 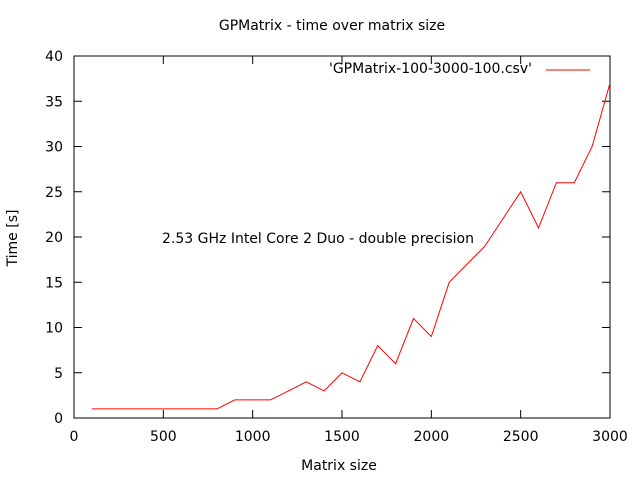 What do you see at coordinates (13, 239) in the screenshot?
I see `y-axis-label: Time [s]` at bounding box center [13, 239].